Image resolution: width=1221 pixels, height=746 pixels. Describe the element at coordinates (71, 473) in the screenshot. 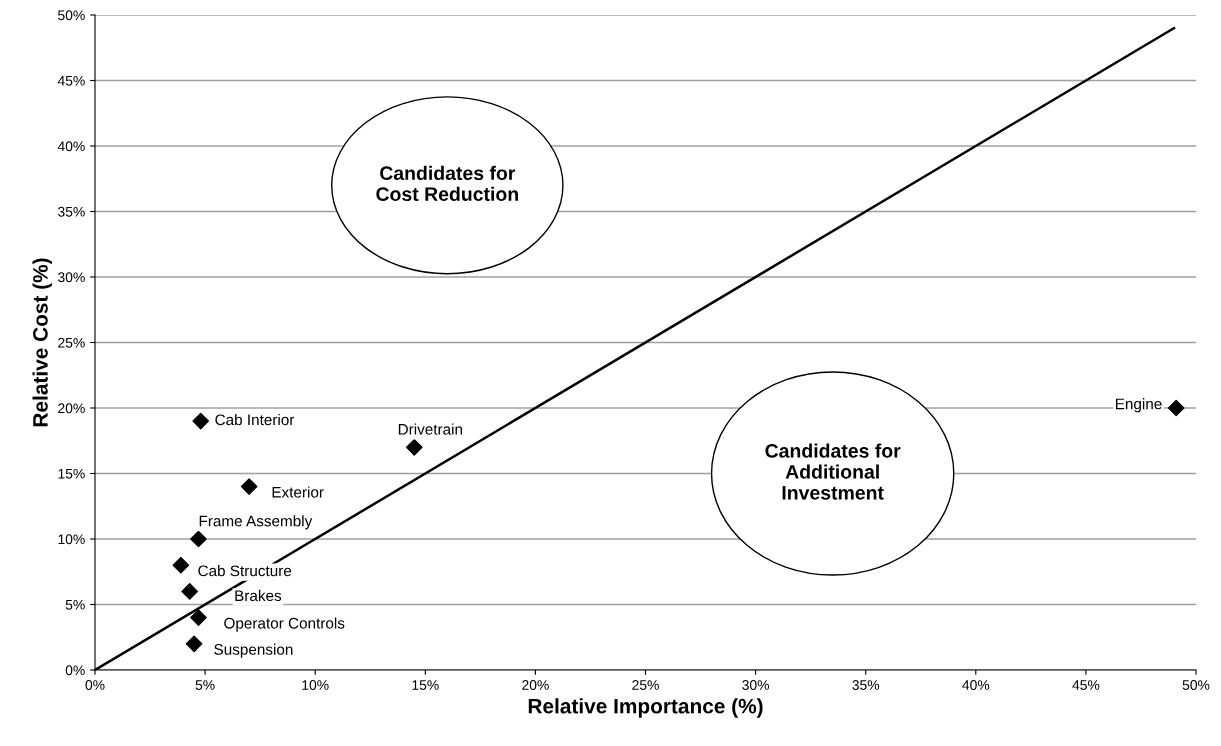

I see `y-tick-label: 15%` at that location.